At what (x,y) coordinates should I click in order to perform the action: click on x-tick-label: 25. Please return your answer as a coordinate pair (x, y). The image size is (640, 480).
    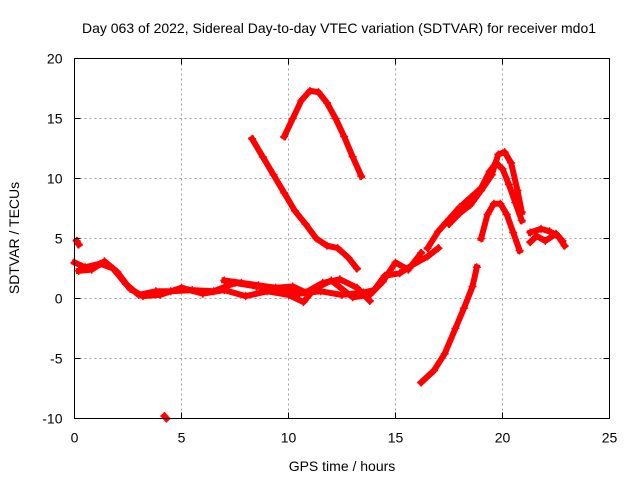
    Looking at the image, I should click on (610, 438).